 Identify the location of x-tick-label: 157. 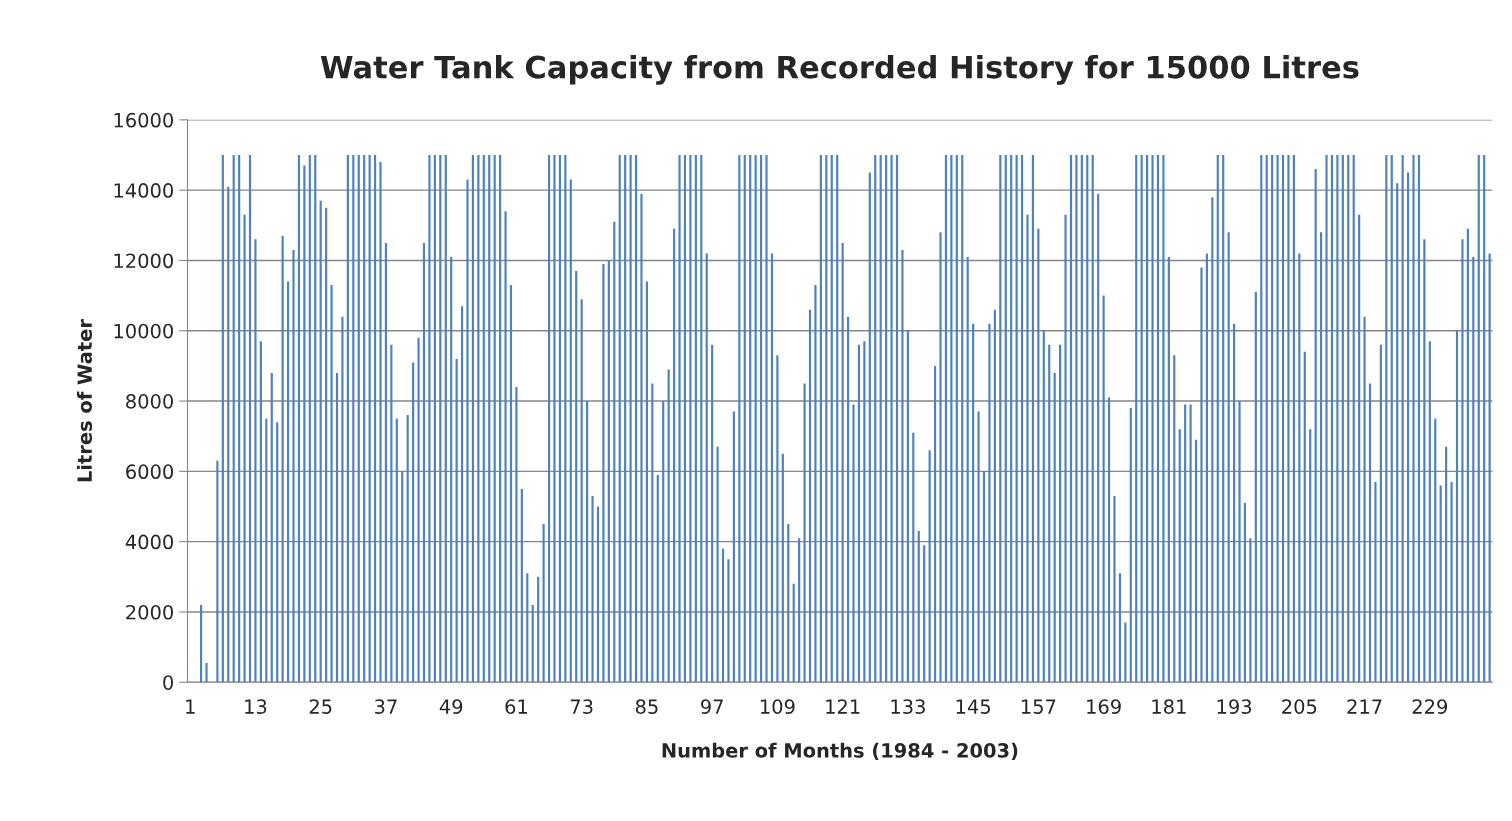
(1038, 706).